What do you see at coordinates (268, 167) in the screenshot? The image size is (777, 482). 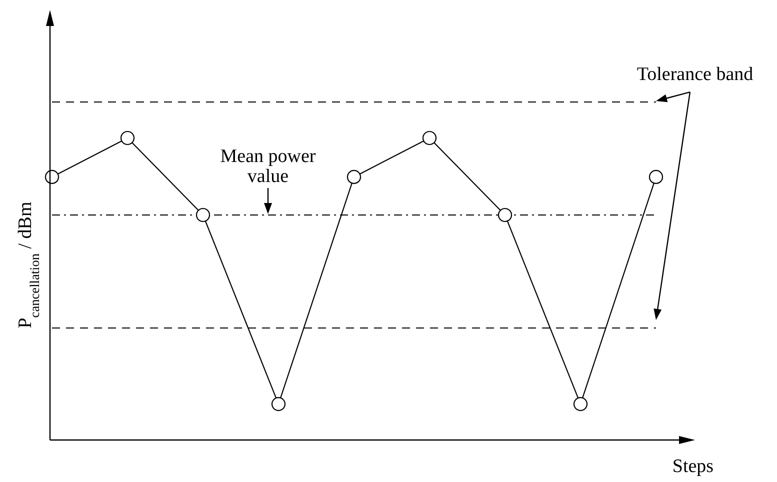 I see `annotation: Mean power value` at bounding box center [268, 167].